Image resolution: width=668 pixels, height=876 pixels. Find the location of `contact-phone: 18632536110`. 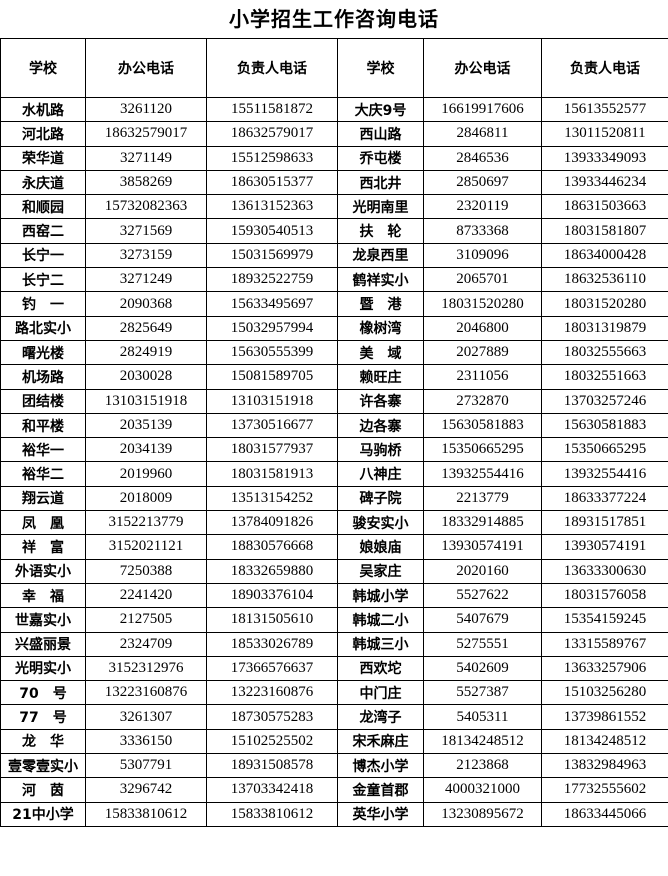

contact-phone: 18632536110 is located at coordinates (604, 280).